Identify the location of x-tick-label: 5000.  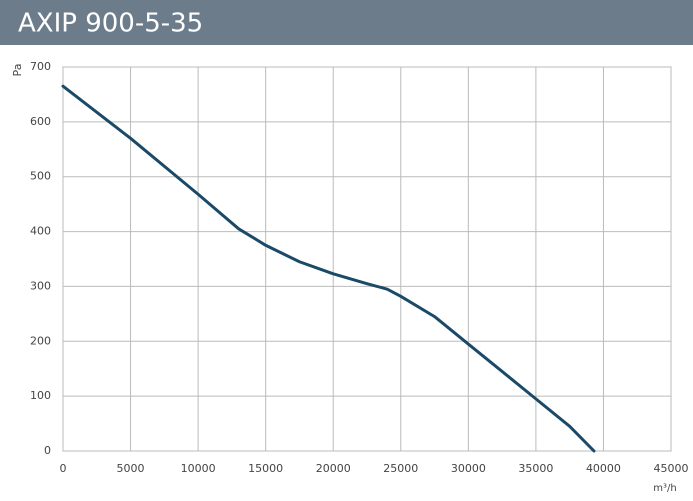
(131, 468).